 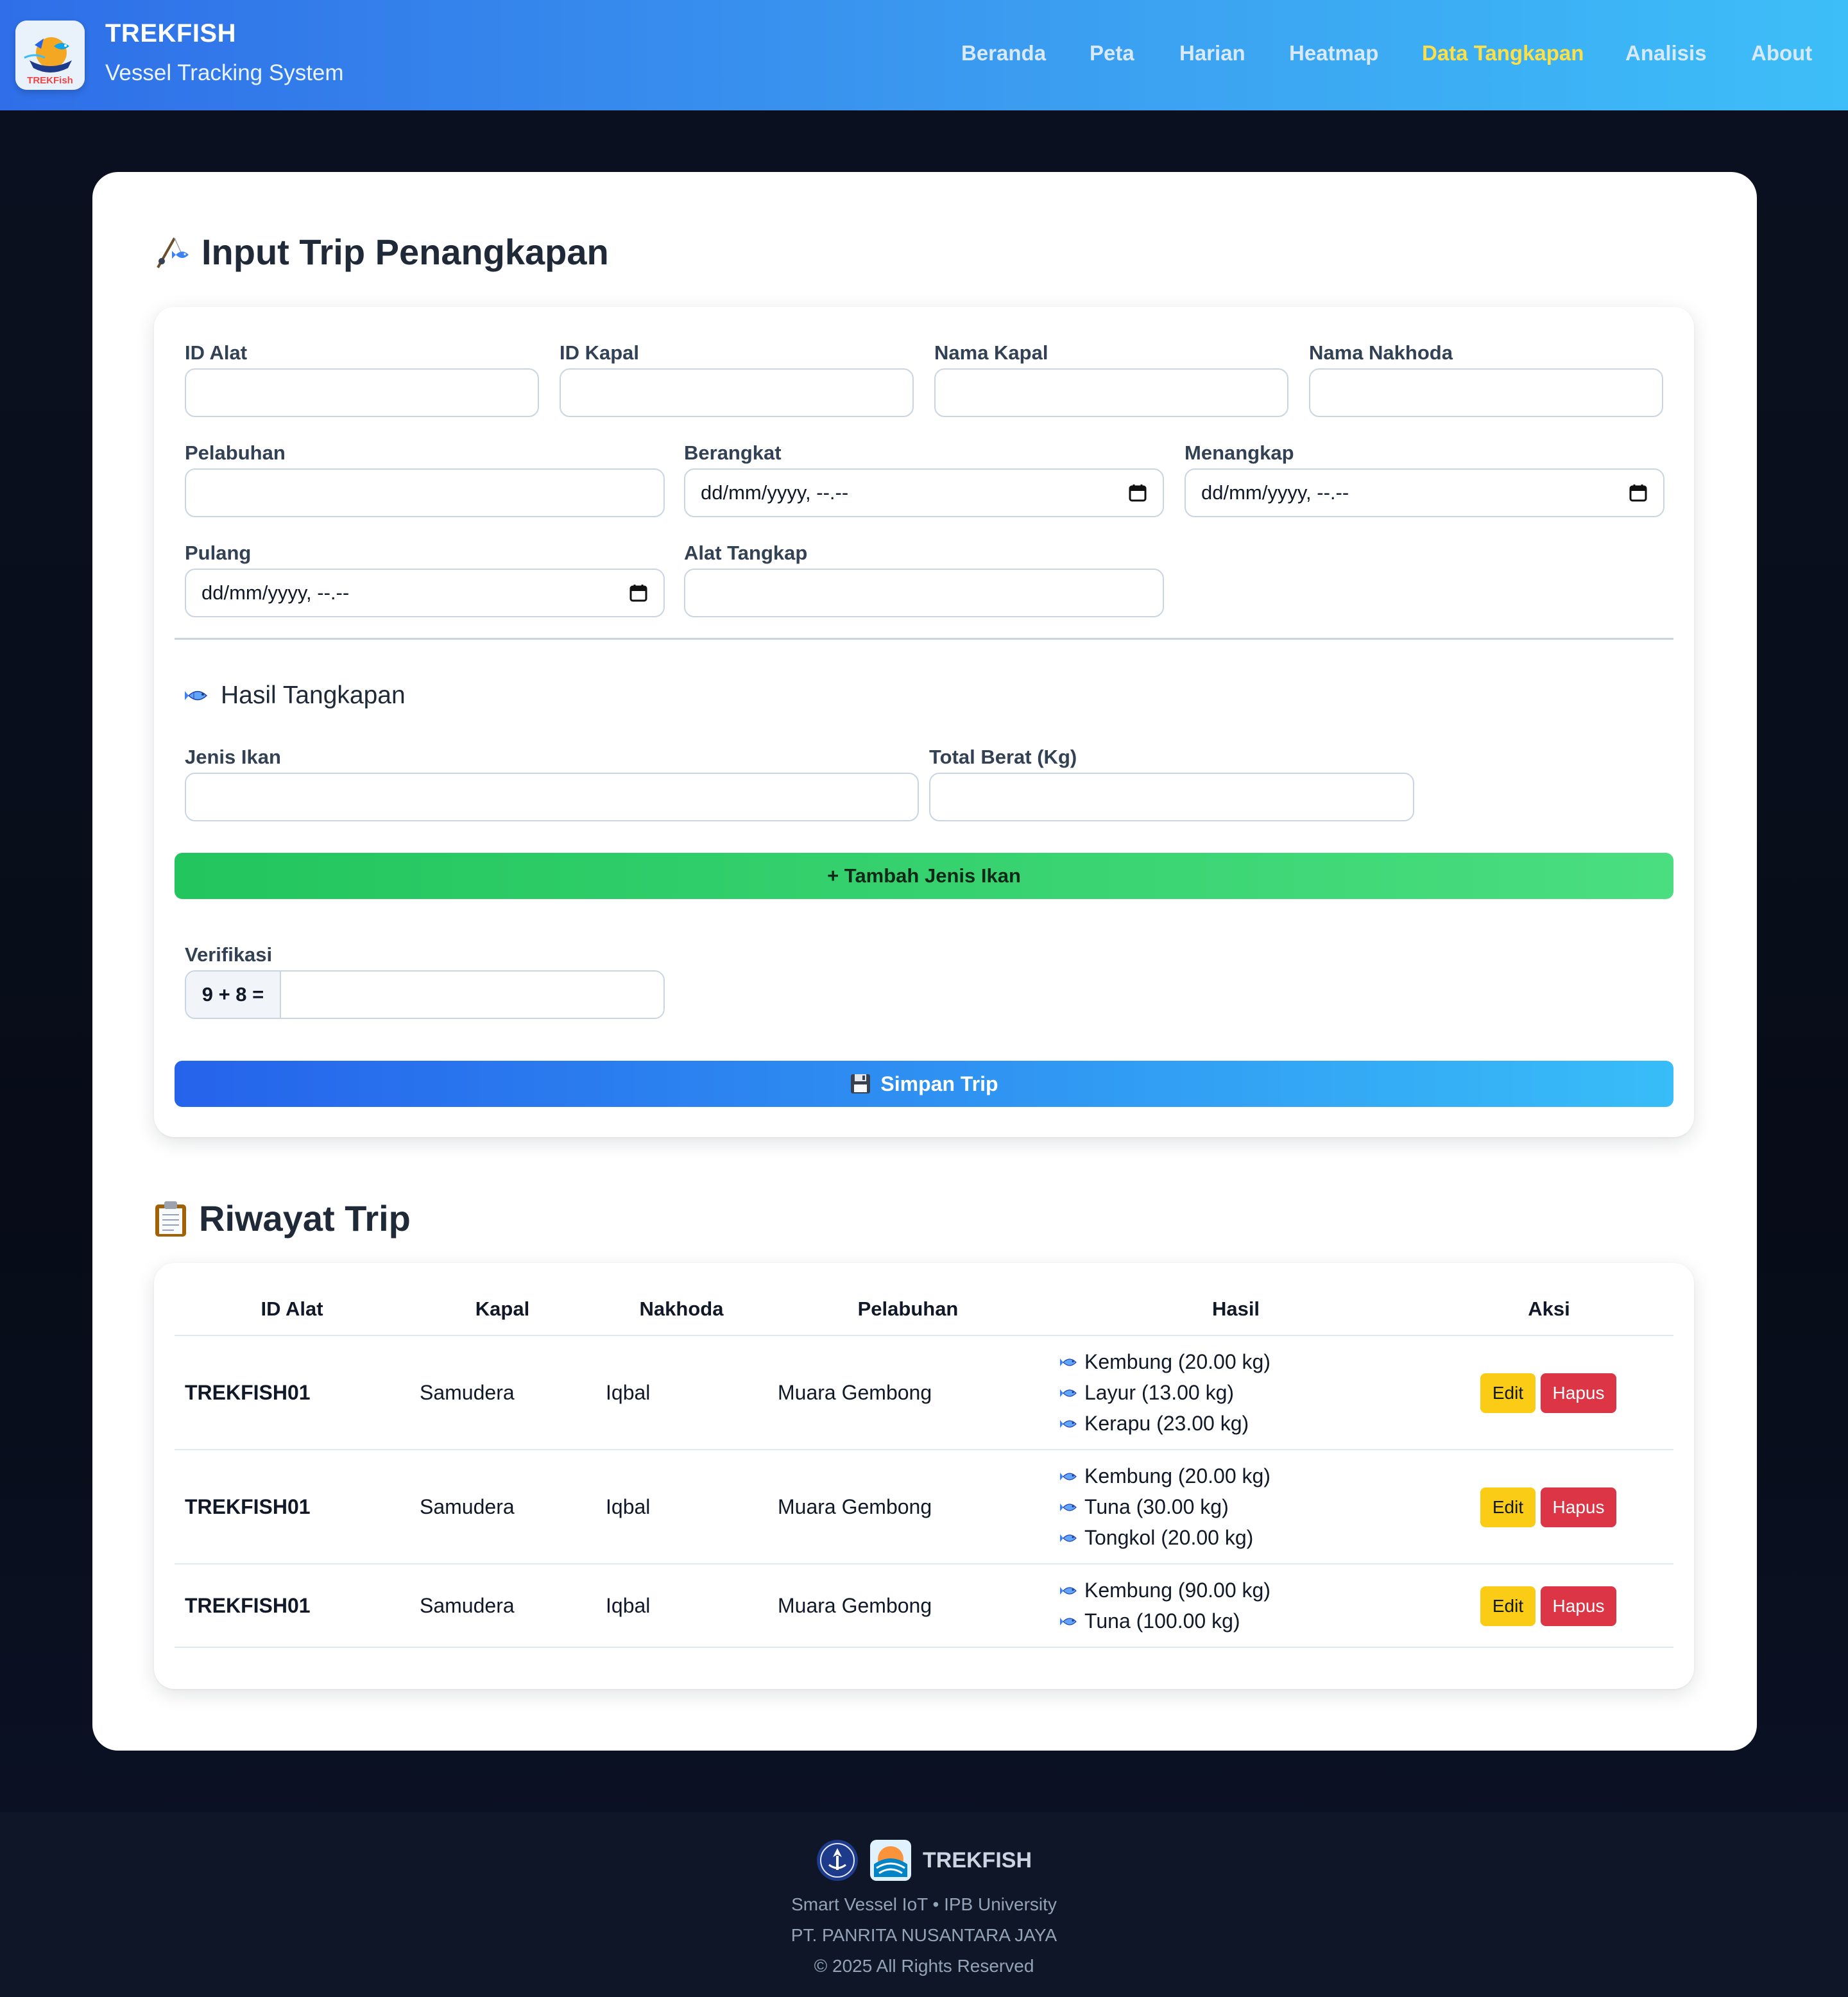 I want to click on form-title-text: Input Trip Penangkapan, so click(x=405, y=252).